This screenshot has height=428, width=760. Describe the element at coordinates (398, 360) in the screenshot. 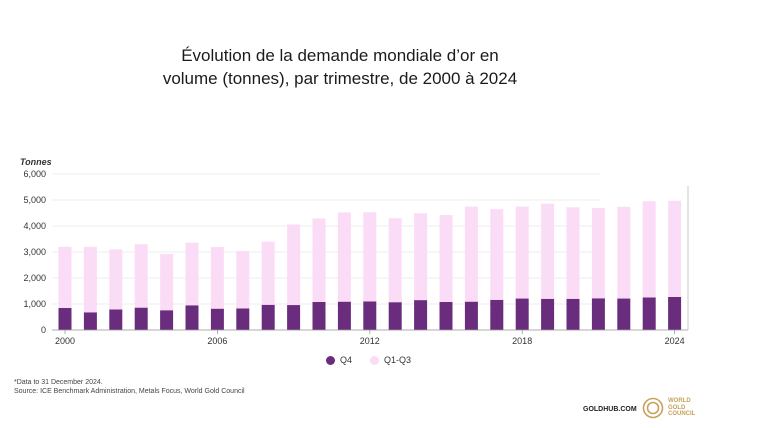

I see `legend-label-q1-q3: Q1-Q3` at that location.